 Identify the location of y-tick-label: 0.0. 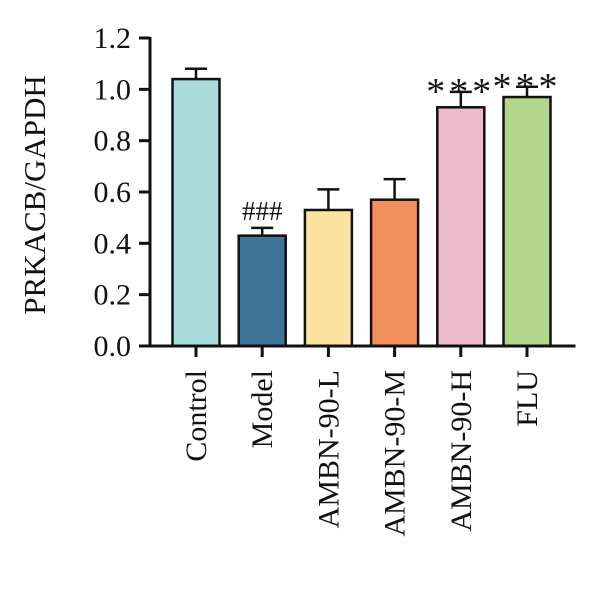
(113, 346).